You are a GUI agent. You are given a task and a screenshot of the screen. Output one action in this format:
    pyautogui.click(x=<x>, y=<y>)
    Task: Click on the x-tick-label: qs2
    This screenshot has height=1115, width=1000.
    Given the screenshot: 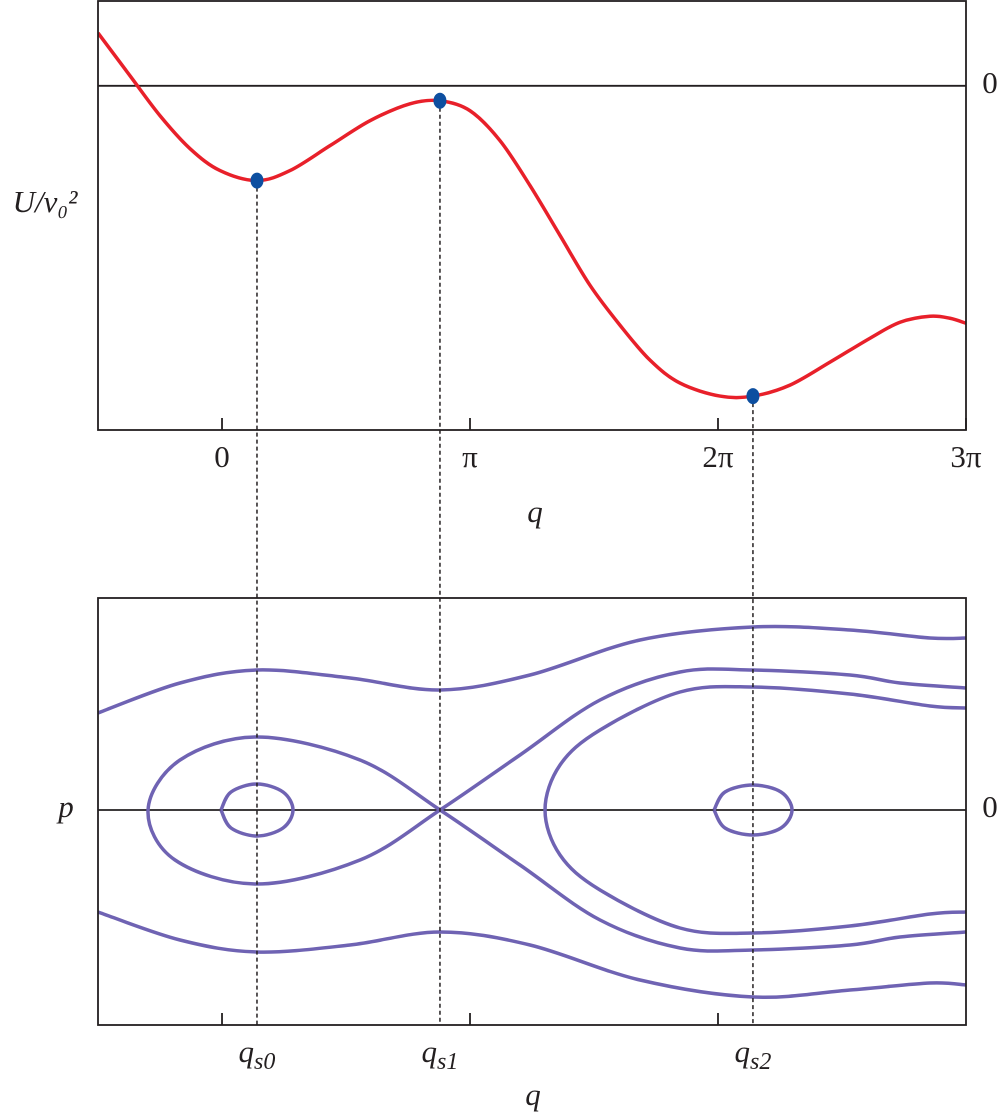 What is the action you would take?
    pyautogui.click(x=753, y=1054)
    